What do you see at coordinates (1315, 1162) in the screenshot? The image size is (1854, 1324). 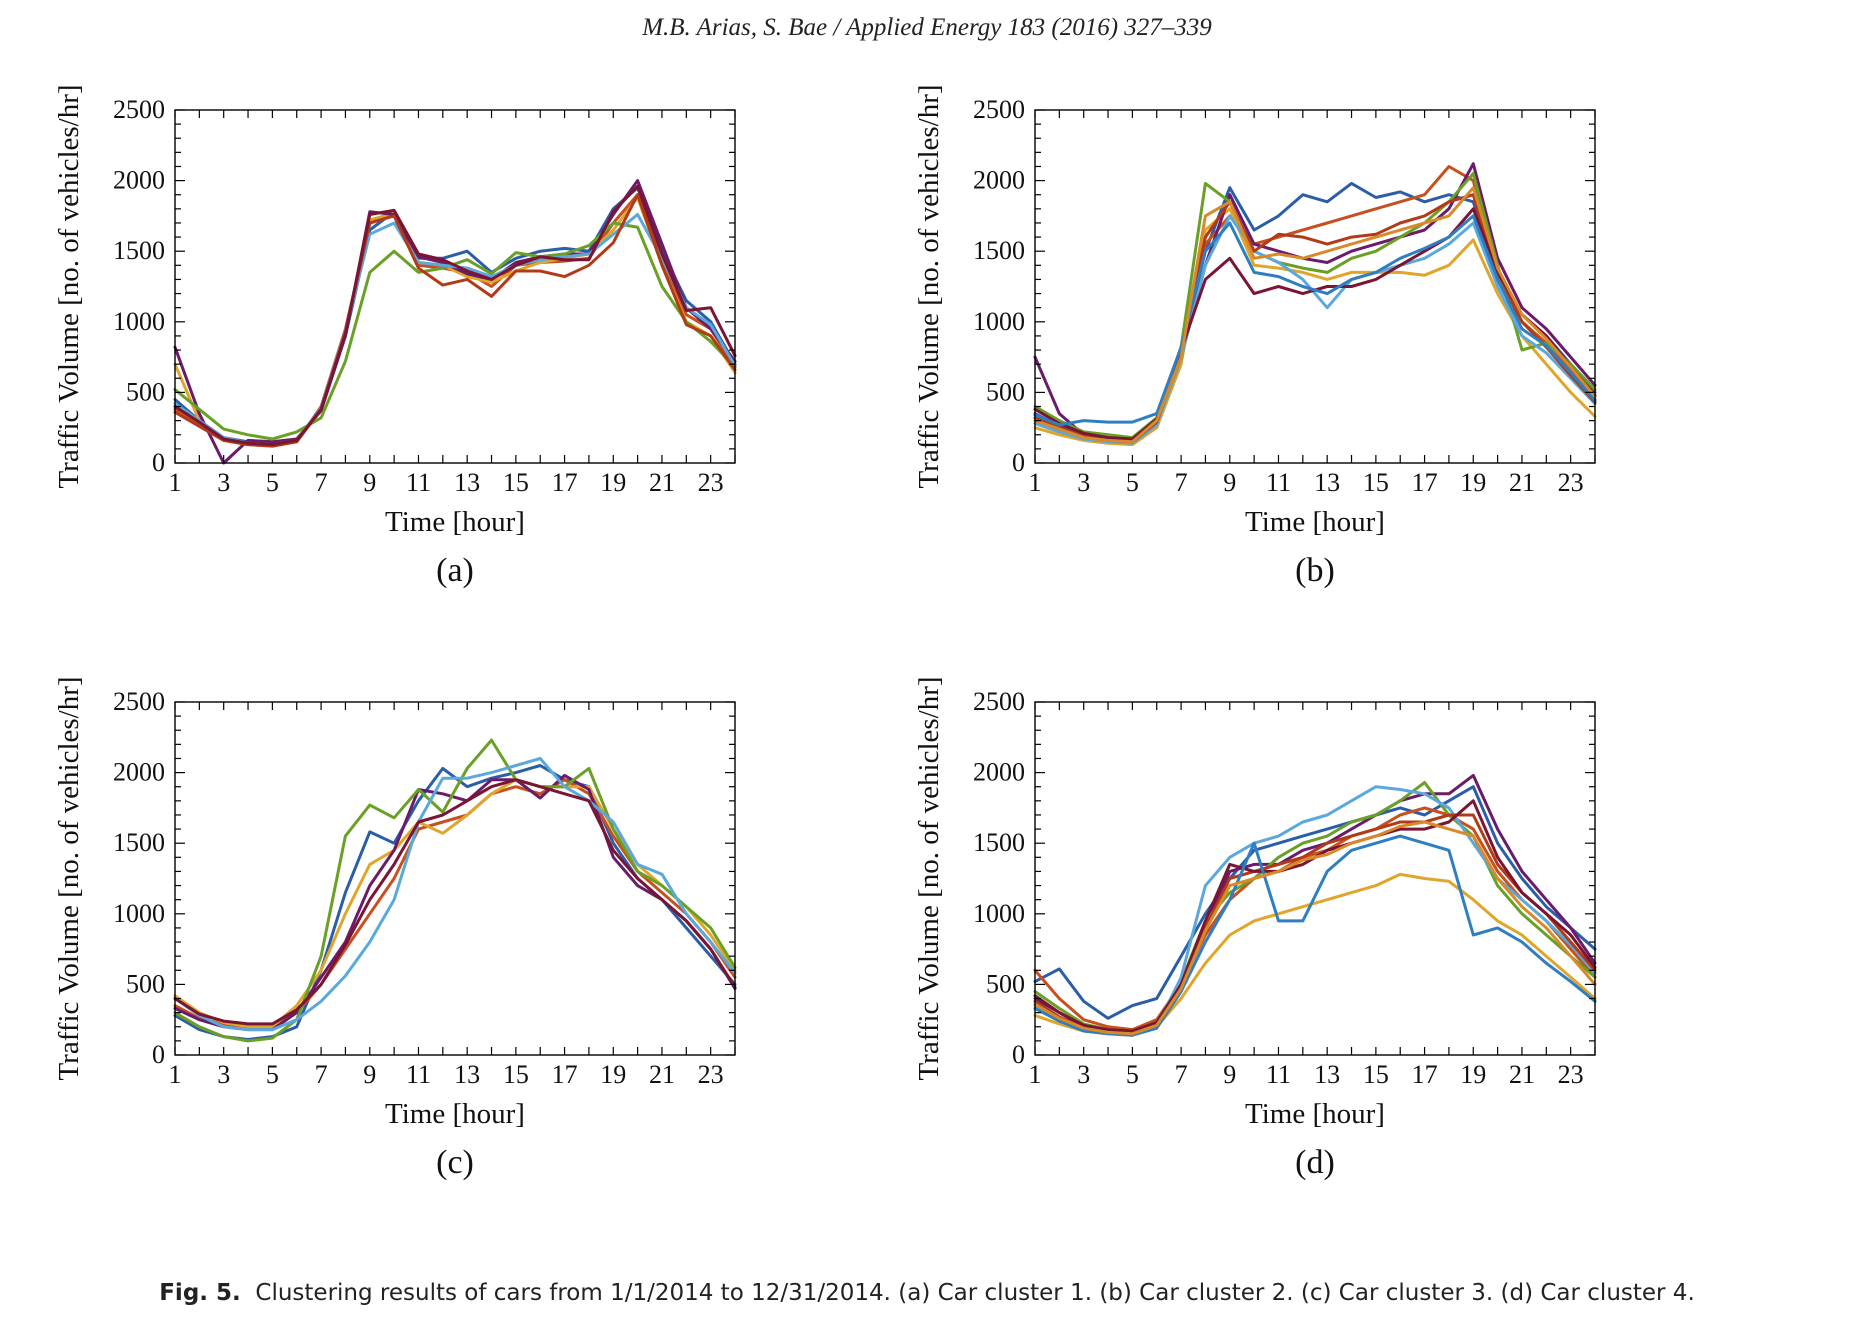 I see `panel-label: (d)` at bounding box center [1315, 1162].